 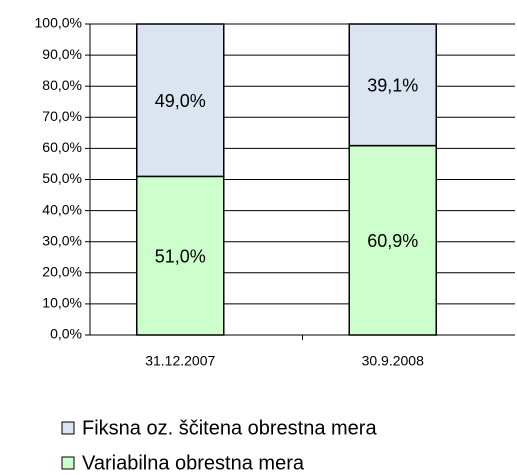 I want to click on value-label: 39,1%, so click(x=392, y=86).